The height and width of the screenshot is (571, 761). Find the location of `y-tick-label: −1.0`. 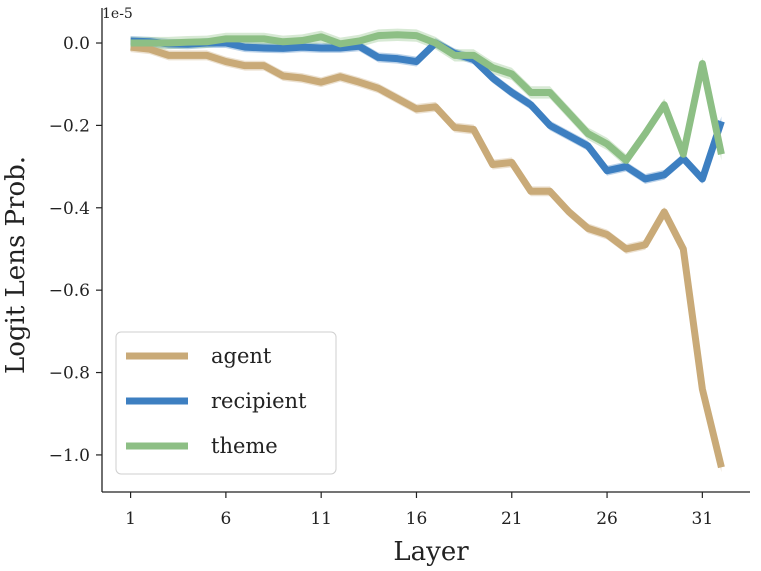

y-tick-label: −1.0 is located at coordinates (69, 456).